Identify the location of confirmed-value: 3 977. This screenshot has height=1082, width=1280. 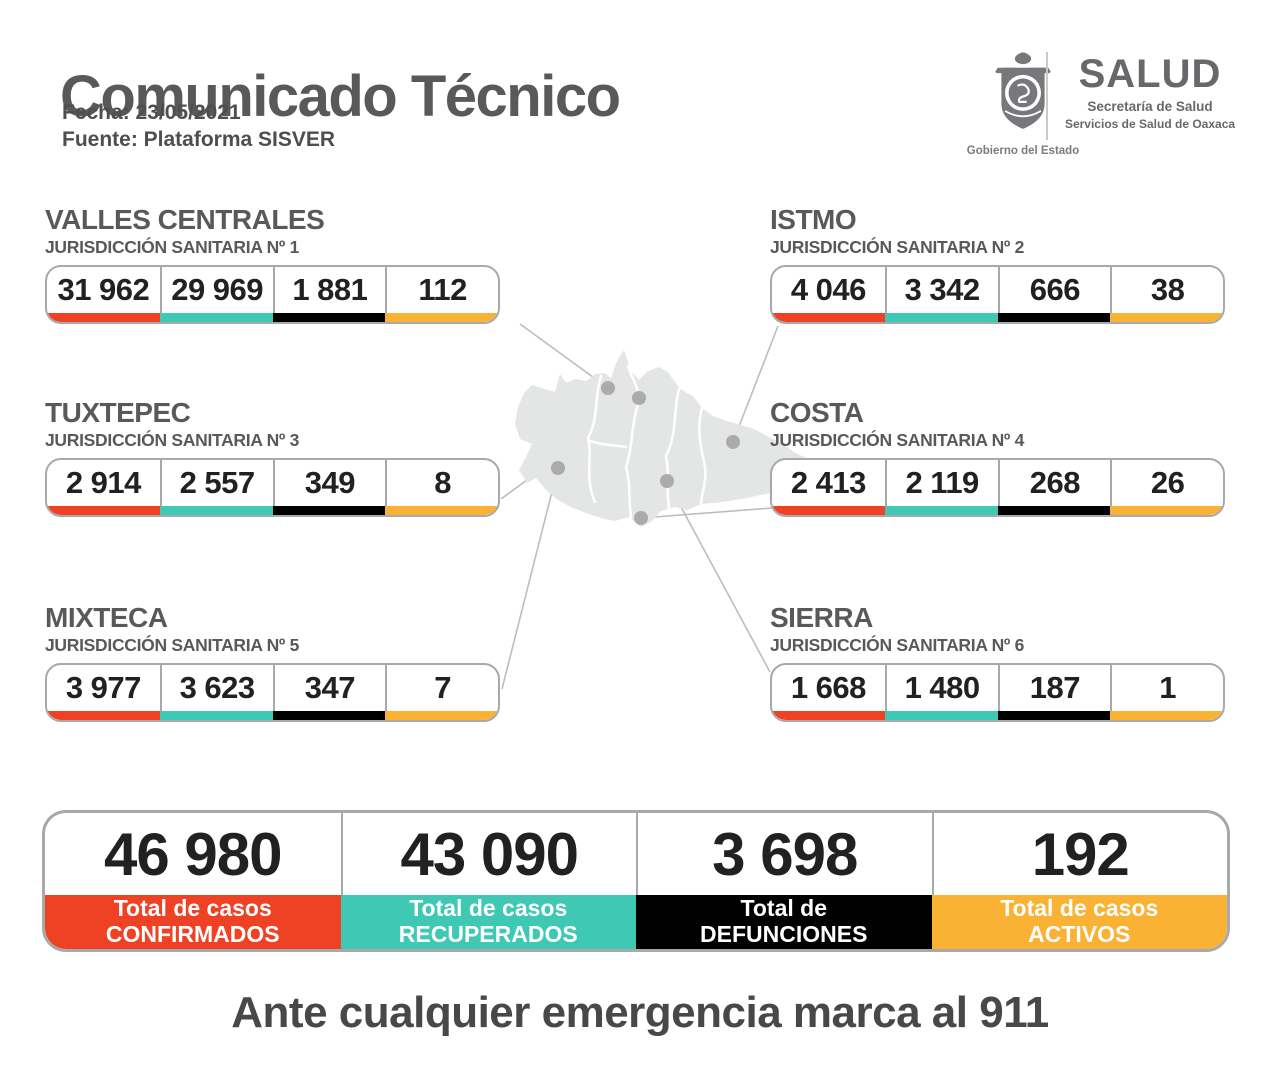
(103, 688).